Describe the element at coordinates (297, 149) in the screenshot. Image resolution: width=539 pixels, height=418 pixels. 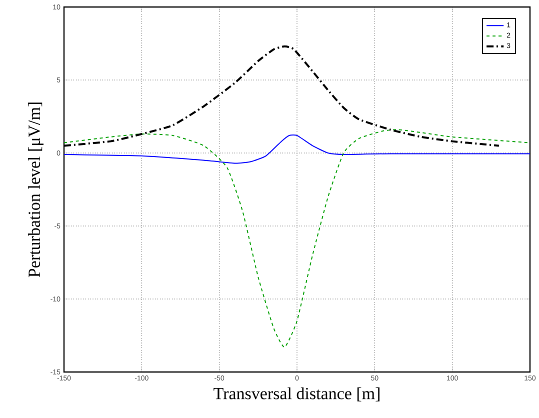
I see `line-series` at that location.